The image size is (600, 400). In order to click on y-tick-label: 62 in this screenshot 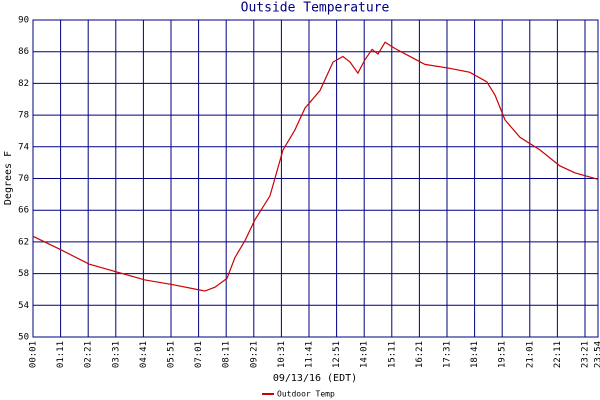, I will do `click(23, 242)`.